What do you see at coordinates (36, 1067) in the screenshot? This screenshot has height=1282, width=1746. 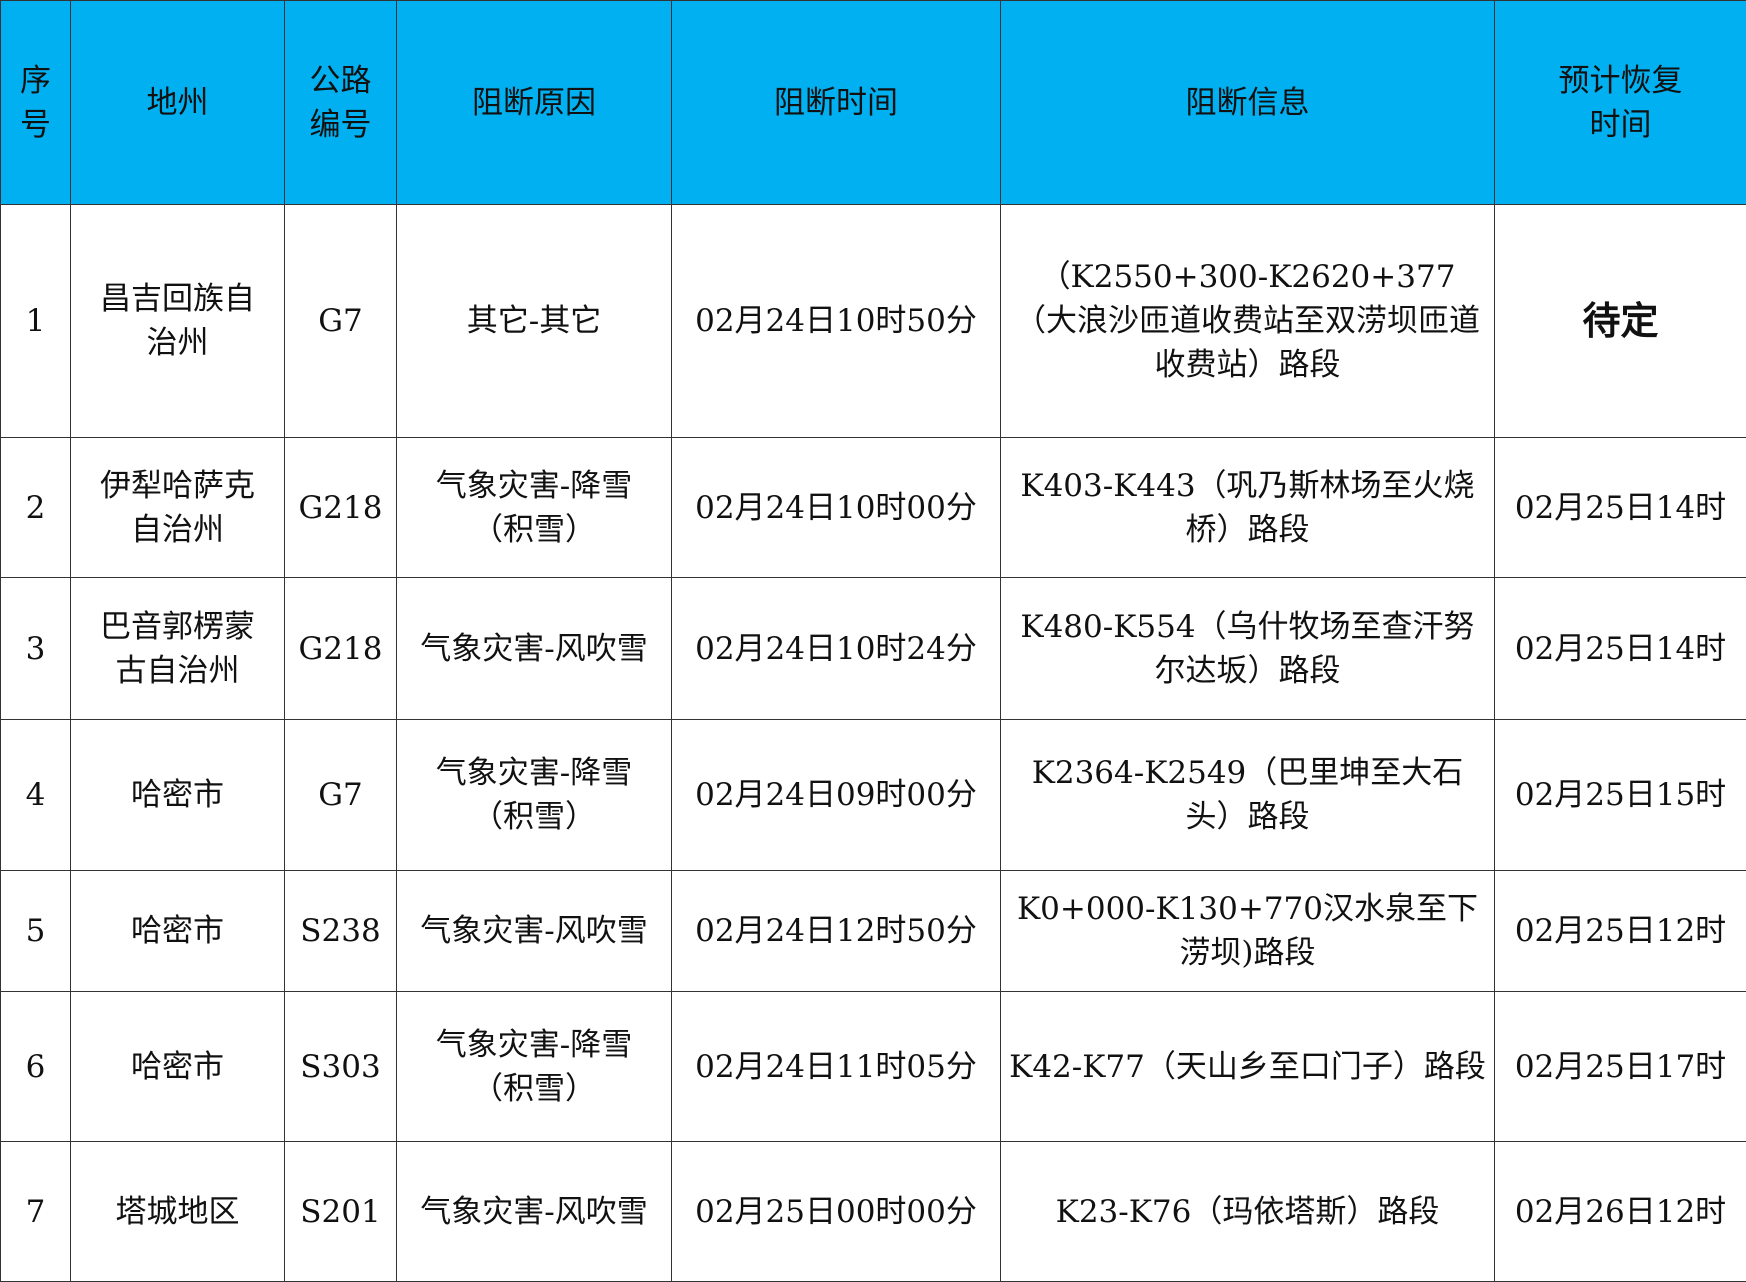 I see `cell-index: 6` at bounding box center [36, 1067].